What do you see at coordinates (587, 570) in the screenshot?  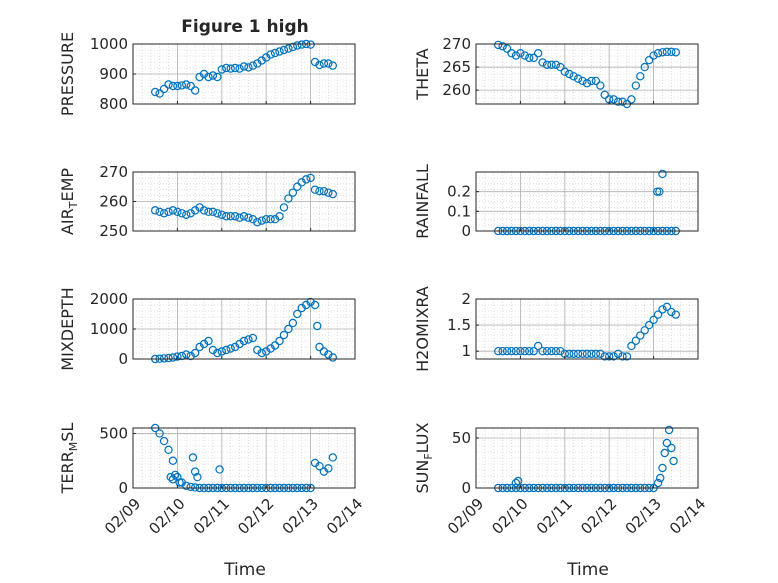 I see `x-axis-label-right: Time` at bounding box center [587, 570].